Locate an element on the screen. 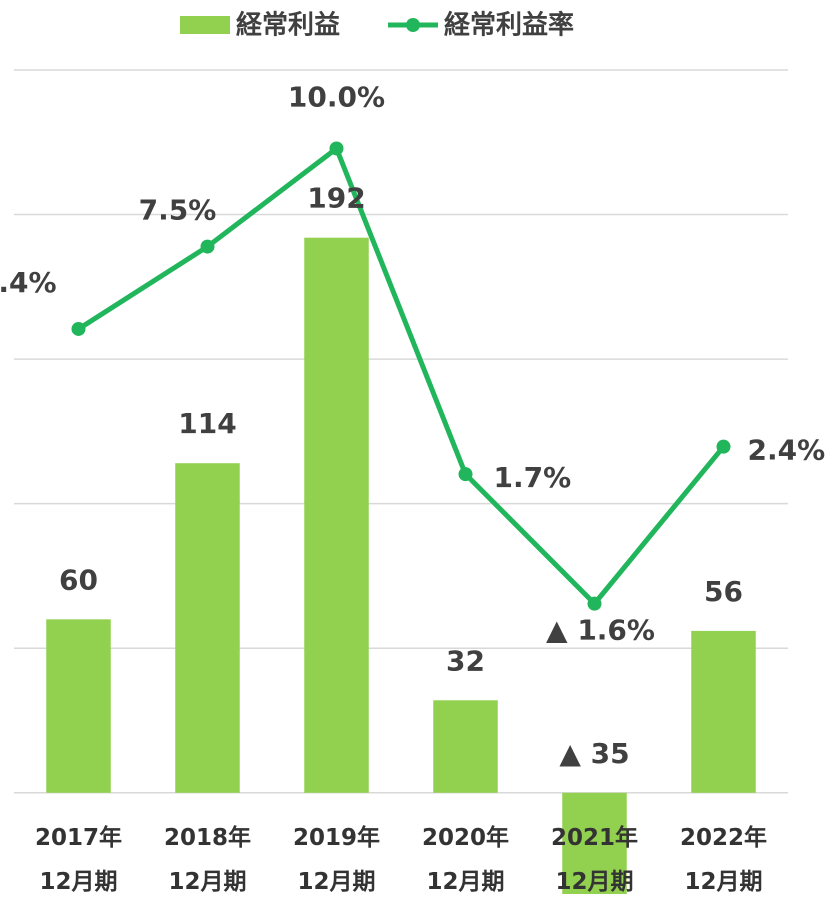  x-tick-label: 2017年 12月期 is located at coordinates (78, 860).